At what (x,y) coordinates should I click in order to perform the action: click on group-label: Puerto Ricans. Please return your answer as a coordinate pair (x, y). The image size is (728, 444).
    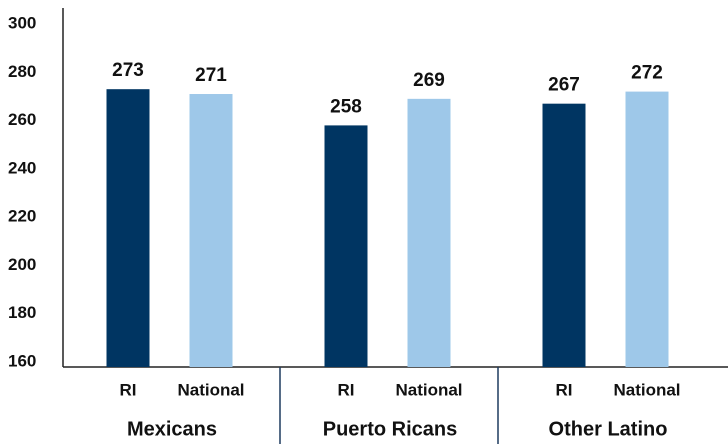
    Looking at the image, I should click on (390, 429).